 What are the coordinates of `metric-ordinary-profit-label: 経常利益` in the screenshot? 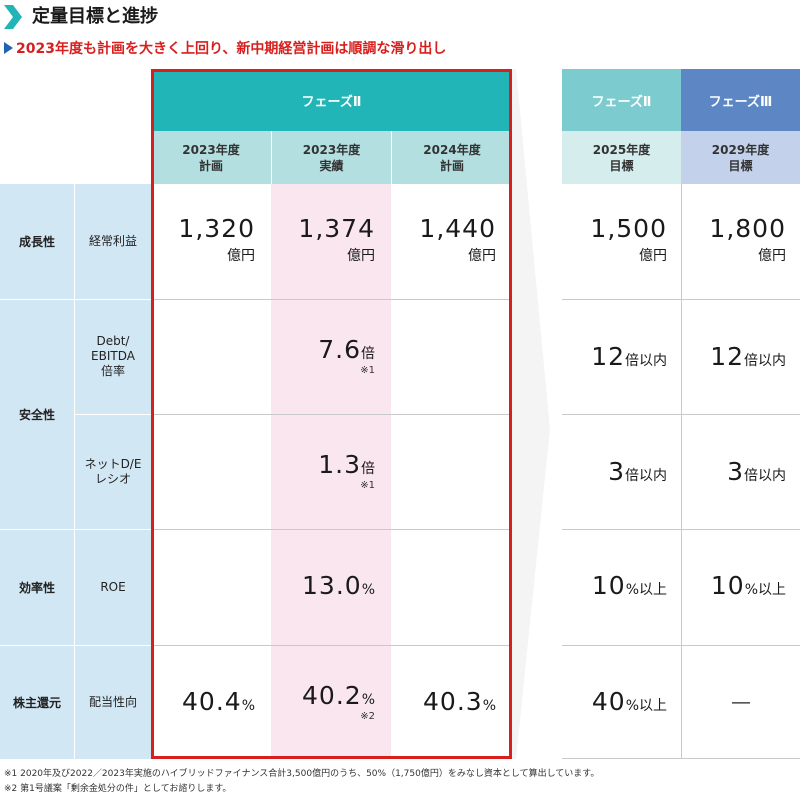 It's located at (112, 241).